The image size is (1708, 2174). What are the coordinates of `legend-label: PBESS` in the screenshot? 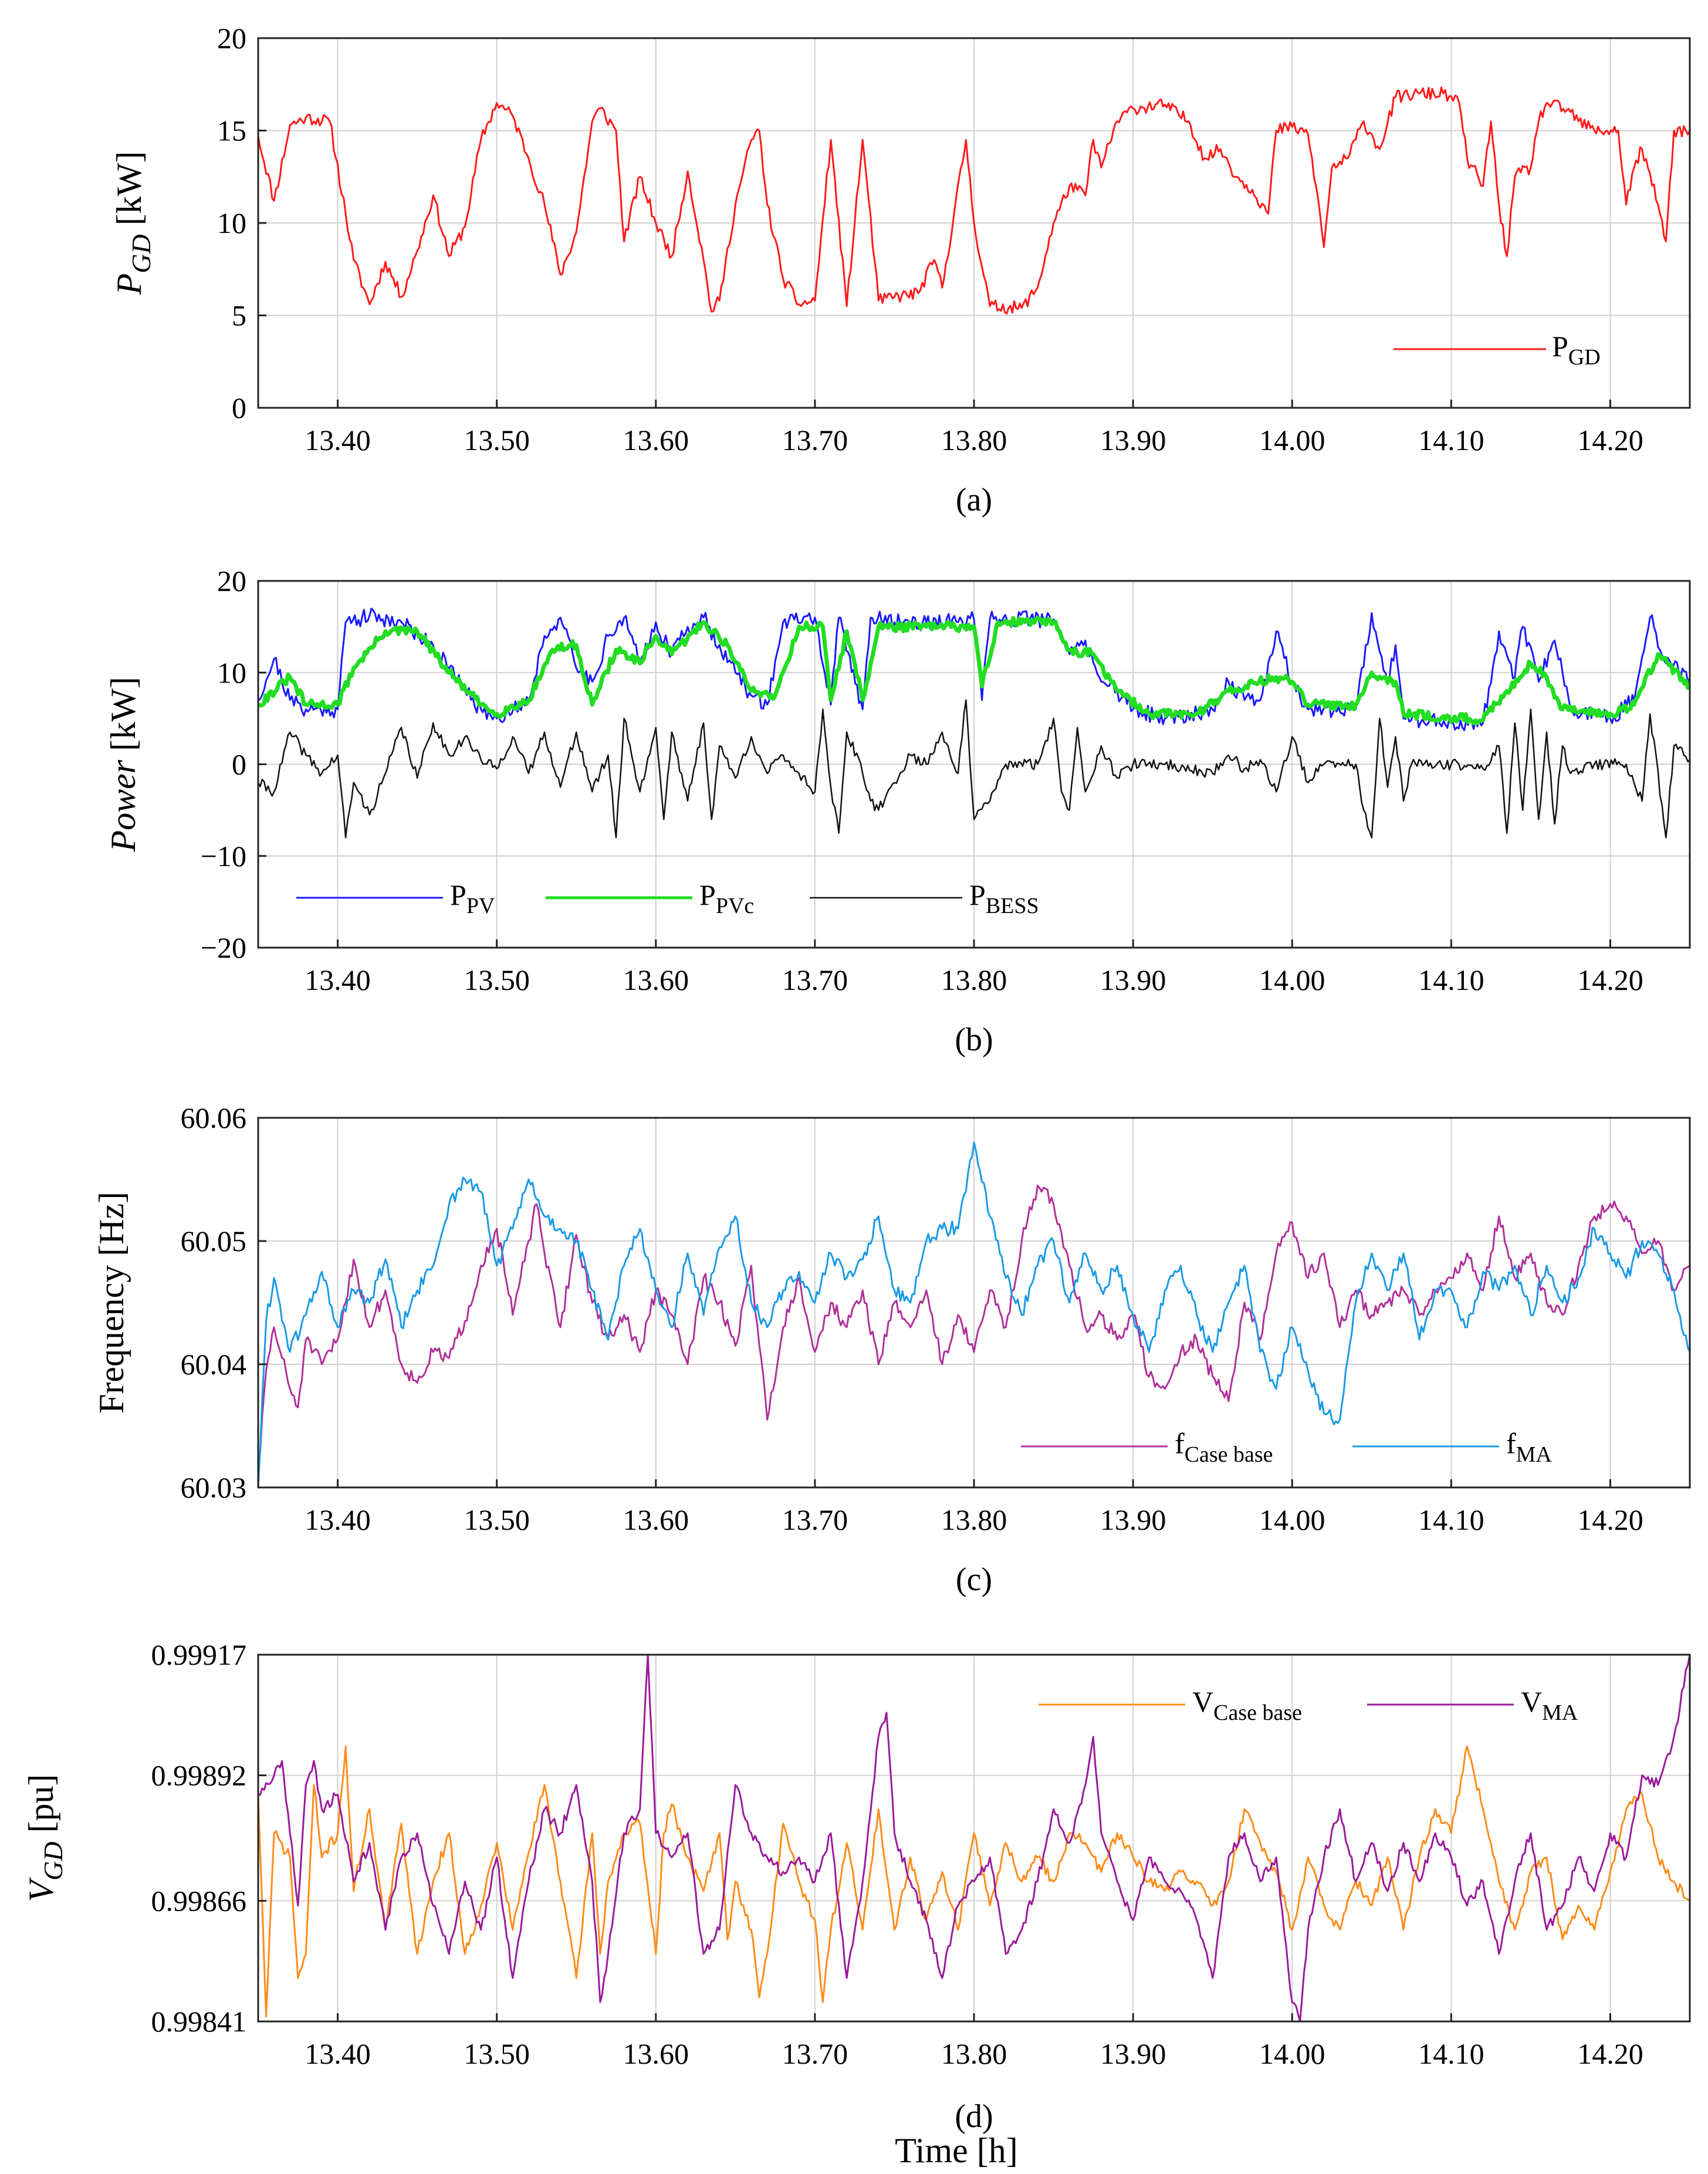 It's located at (1004, 898).